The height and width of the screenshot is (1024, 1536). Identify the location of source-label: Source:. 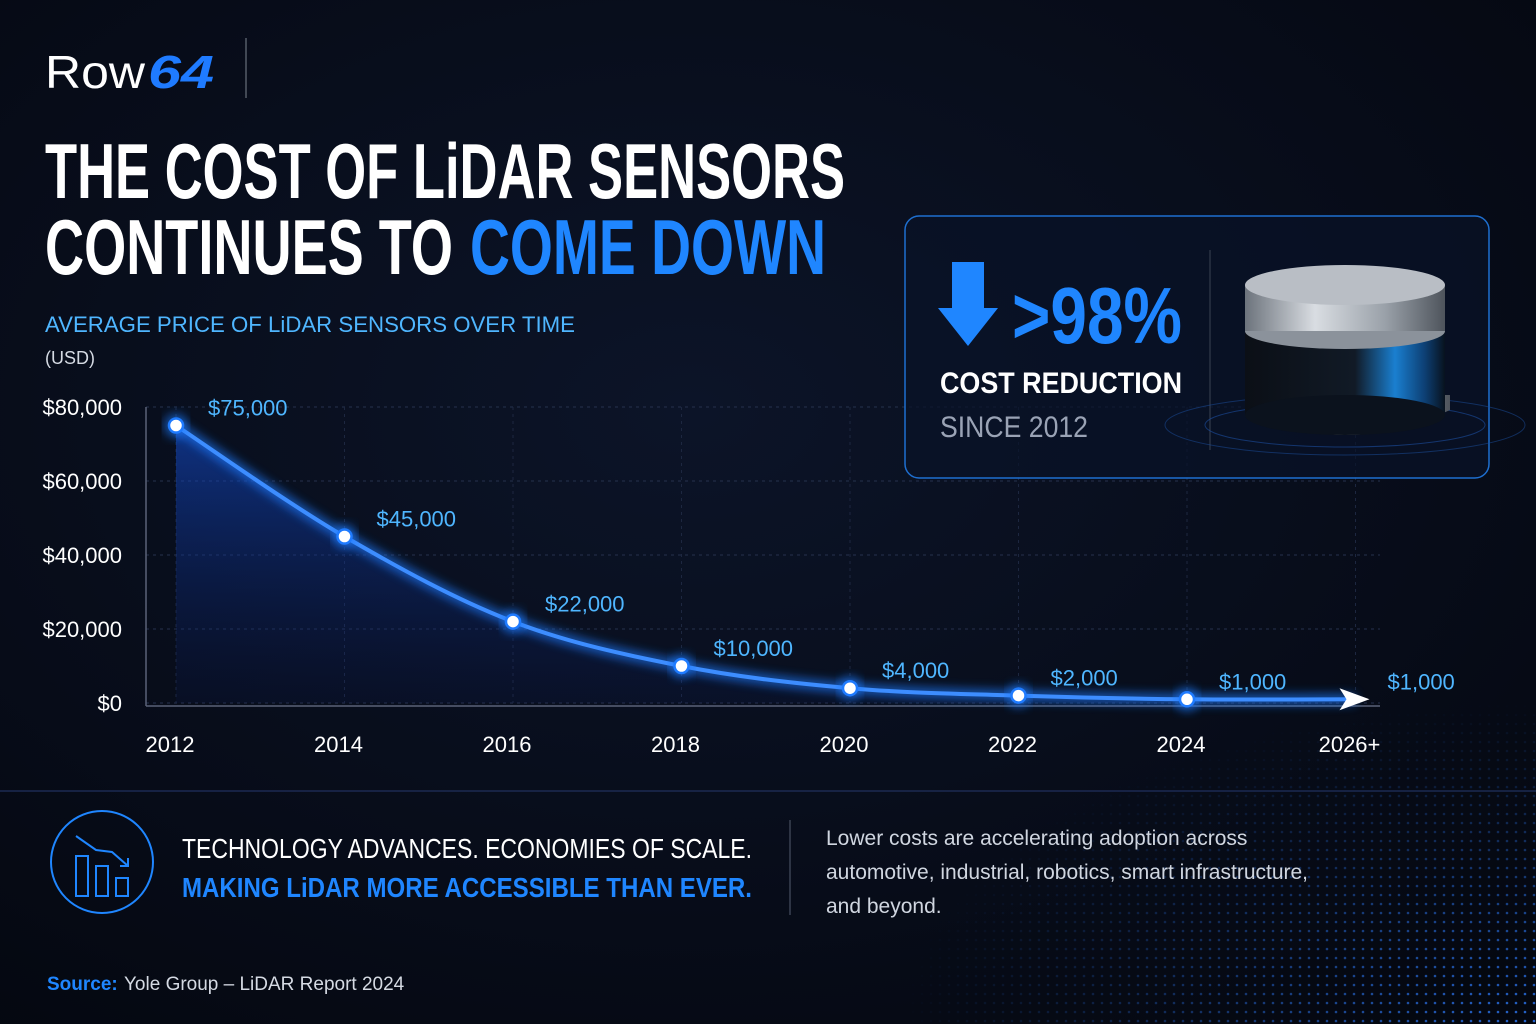
(82, 984).